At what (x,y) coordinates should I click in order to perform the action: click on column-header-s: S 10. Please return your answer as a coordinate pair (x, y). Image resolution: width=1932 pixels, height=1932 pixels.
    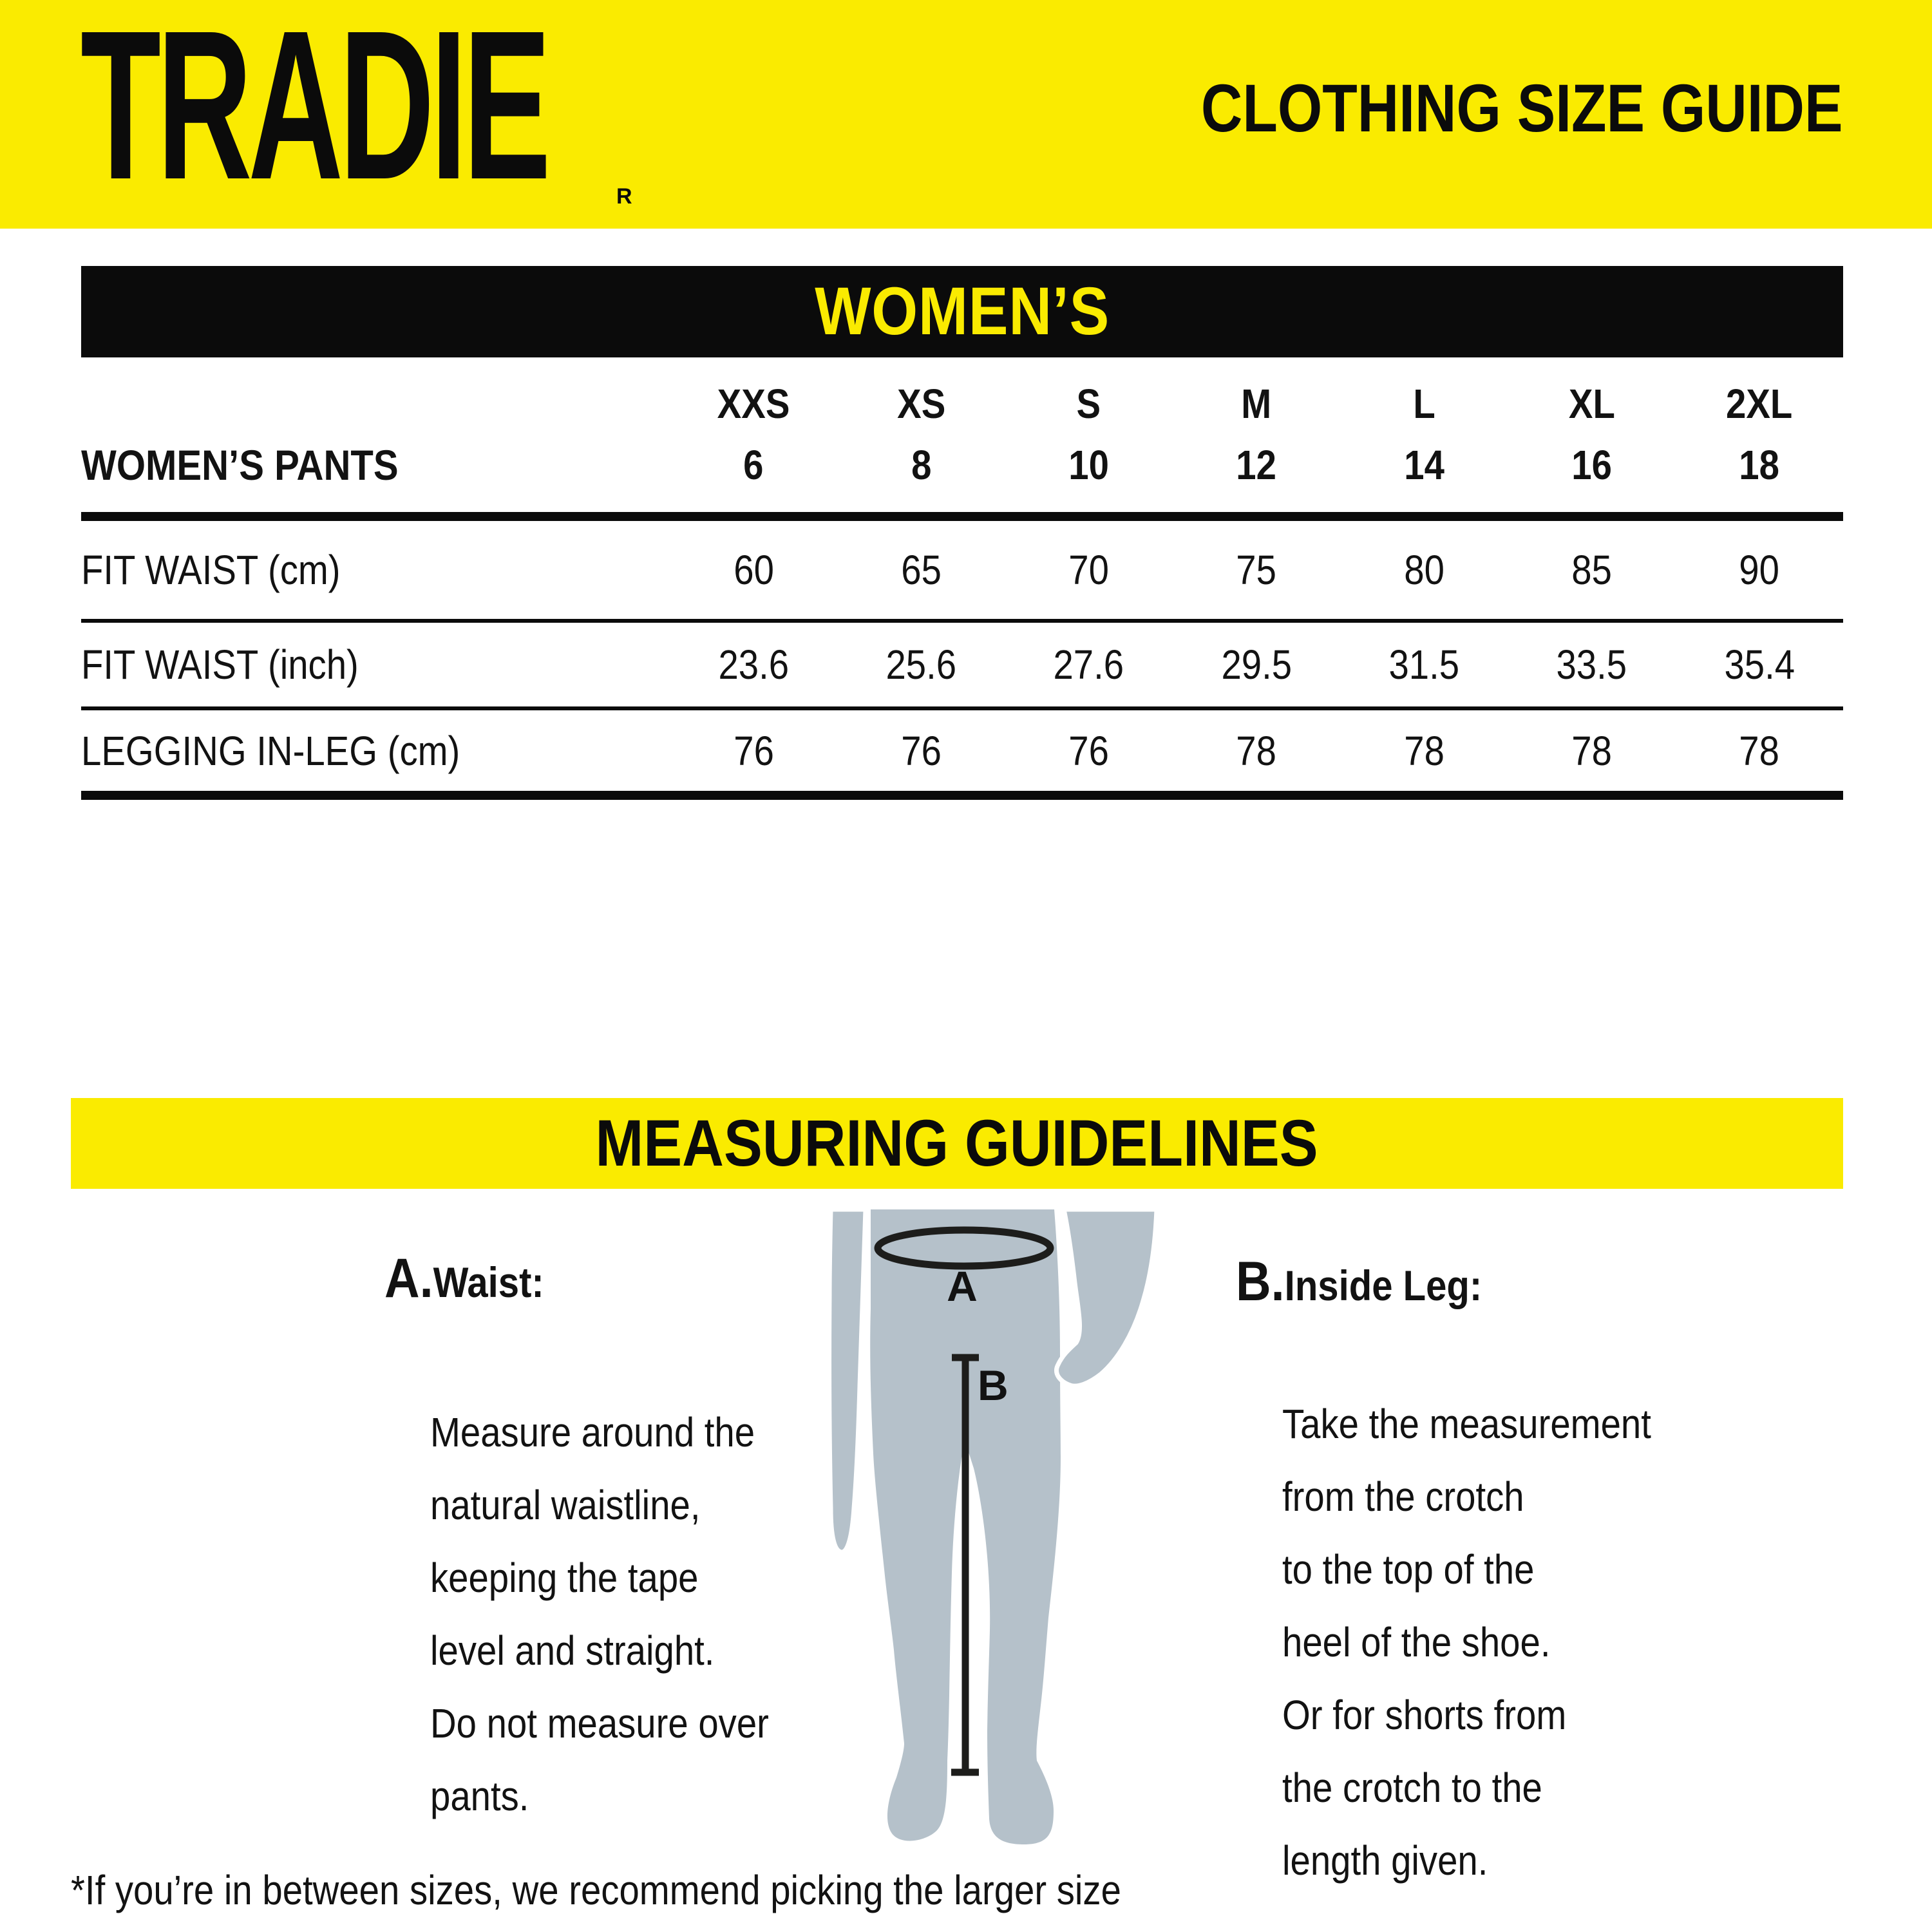
    Looking at the image, I should click on (1089, 434).